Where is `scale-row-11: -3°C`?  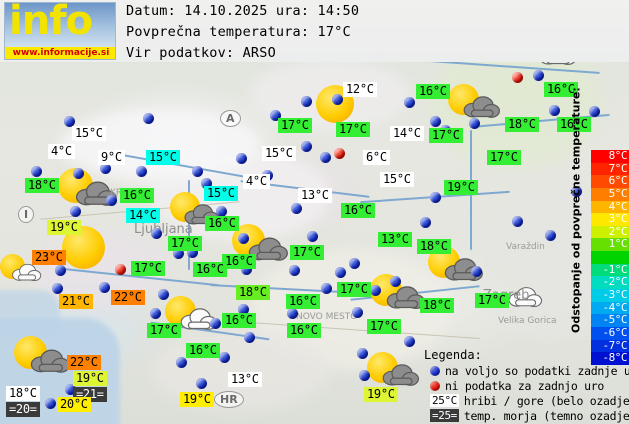 scale-row-11: -3°C is located at coordinates (610, 295).